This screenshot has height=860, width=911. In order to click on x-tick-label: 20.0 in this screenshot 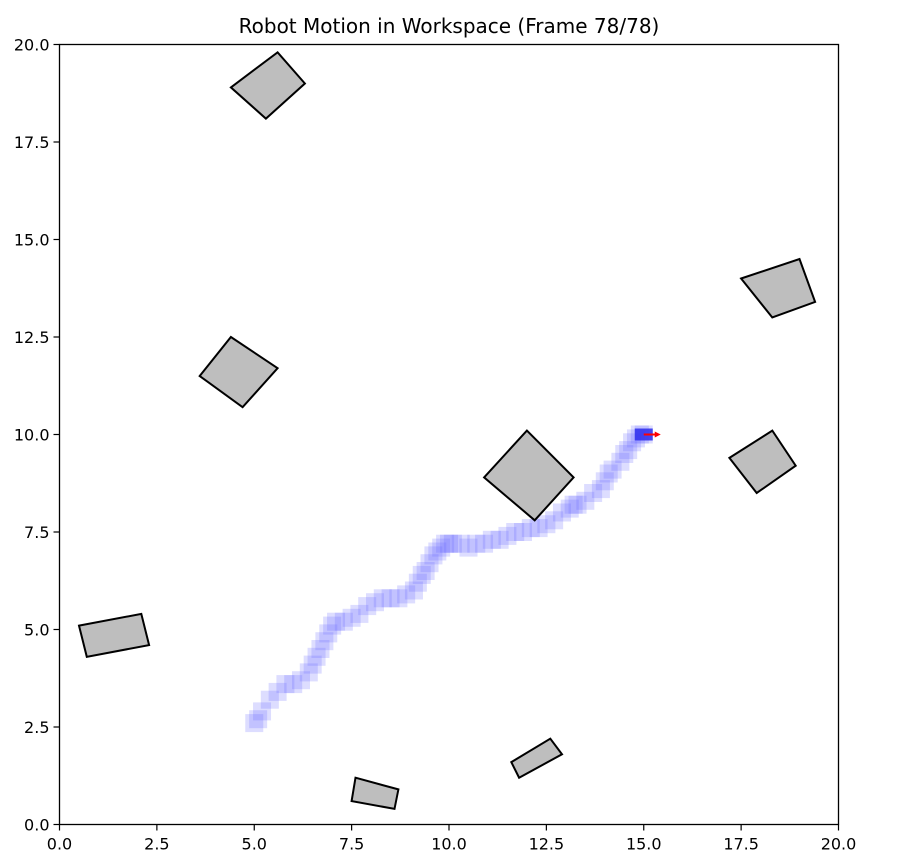, I will do `click(839, 844)`.